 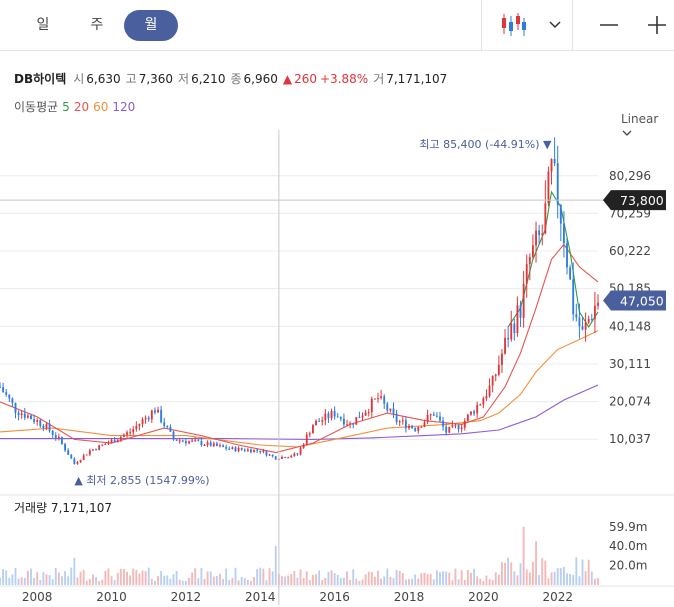 I want to click on period-tab-week: 주, so click(x=97, y=25).